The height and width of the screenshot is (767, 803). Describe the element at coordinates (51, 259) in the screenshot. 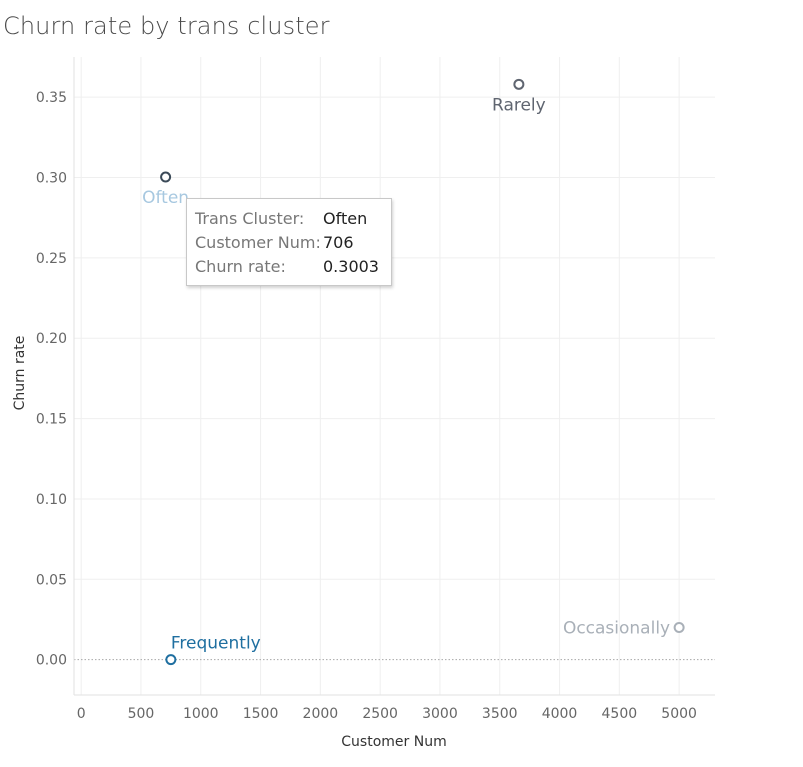

I see `y-tick-label: 0.25` at that location.